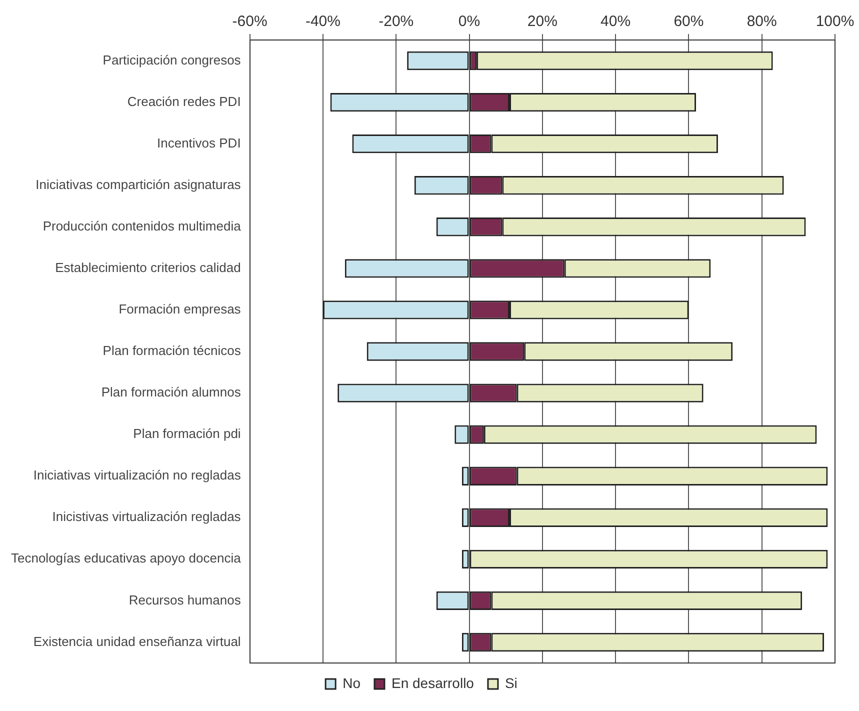 This screenshot has width=859, height=711. I want to click on x-tick-label: -20%, so click(396, 21).